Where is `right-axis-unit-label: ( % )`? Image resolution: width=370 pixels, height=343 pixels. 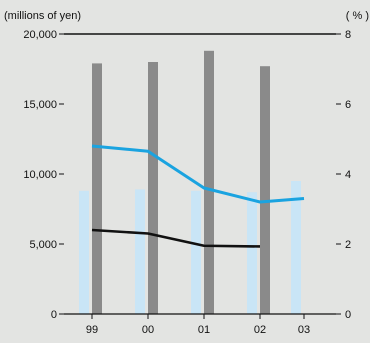 right-axis-unit-label: ( % ) is located at coordinates (357, 16).